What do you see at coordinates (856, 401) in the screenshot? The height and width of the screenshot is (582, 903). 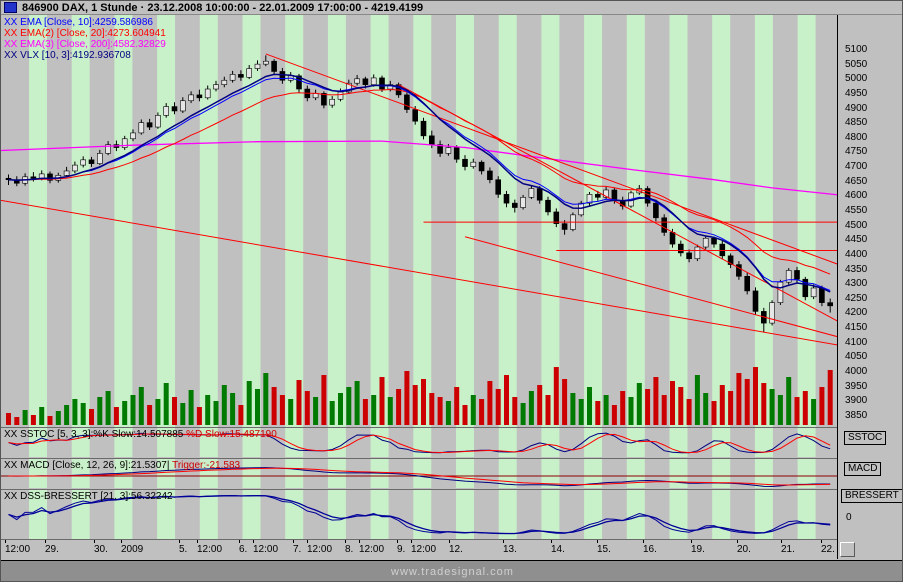 I see `price-tick-label: 3900` at bounding box center [856, 401].